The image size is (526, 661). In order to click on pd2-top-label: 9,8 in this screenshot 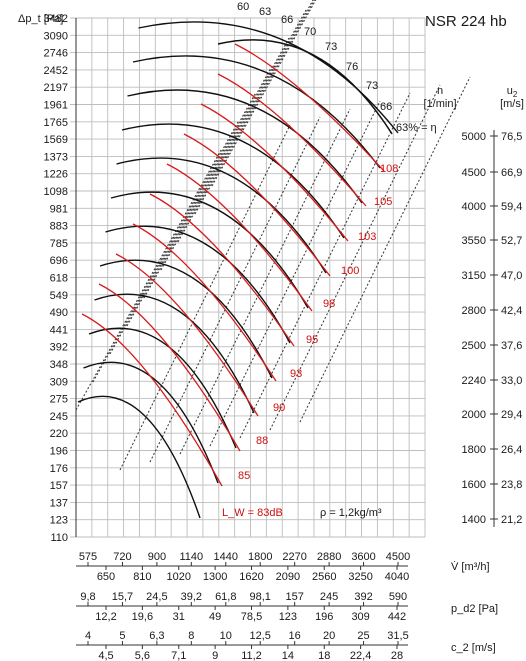, I will do `click(87, 597)`.